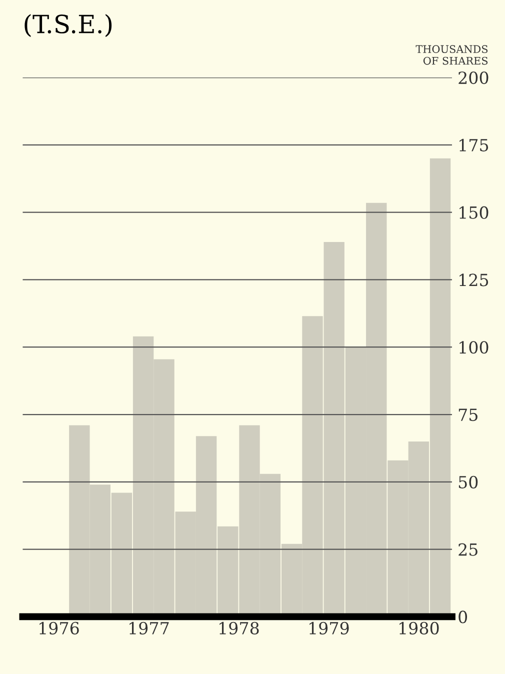 The image size is (505, 674). What do you see at coordinates (452, 55) in the screenshot?
I see `y-axis-title: THOUSANDS OF SHARES` at bounding box center [452, 55].